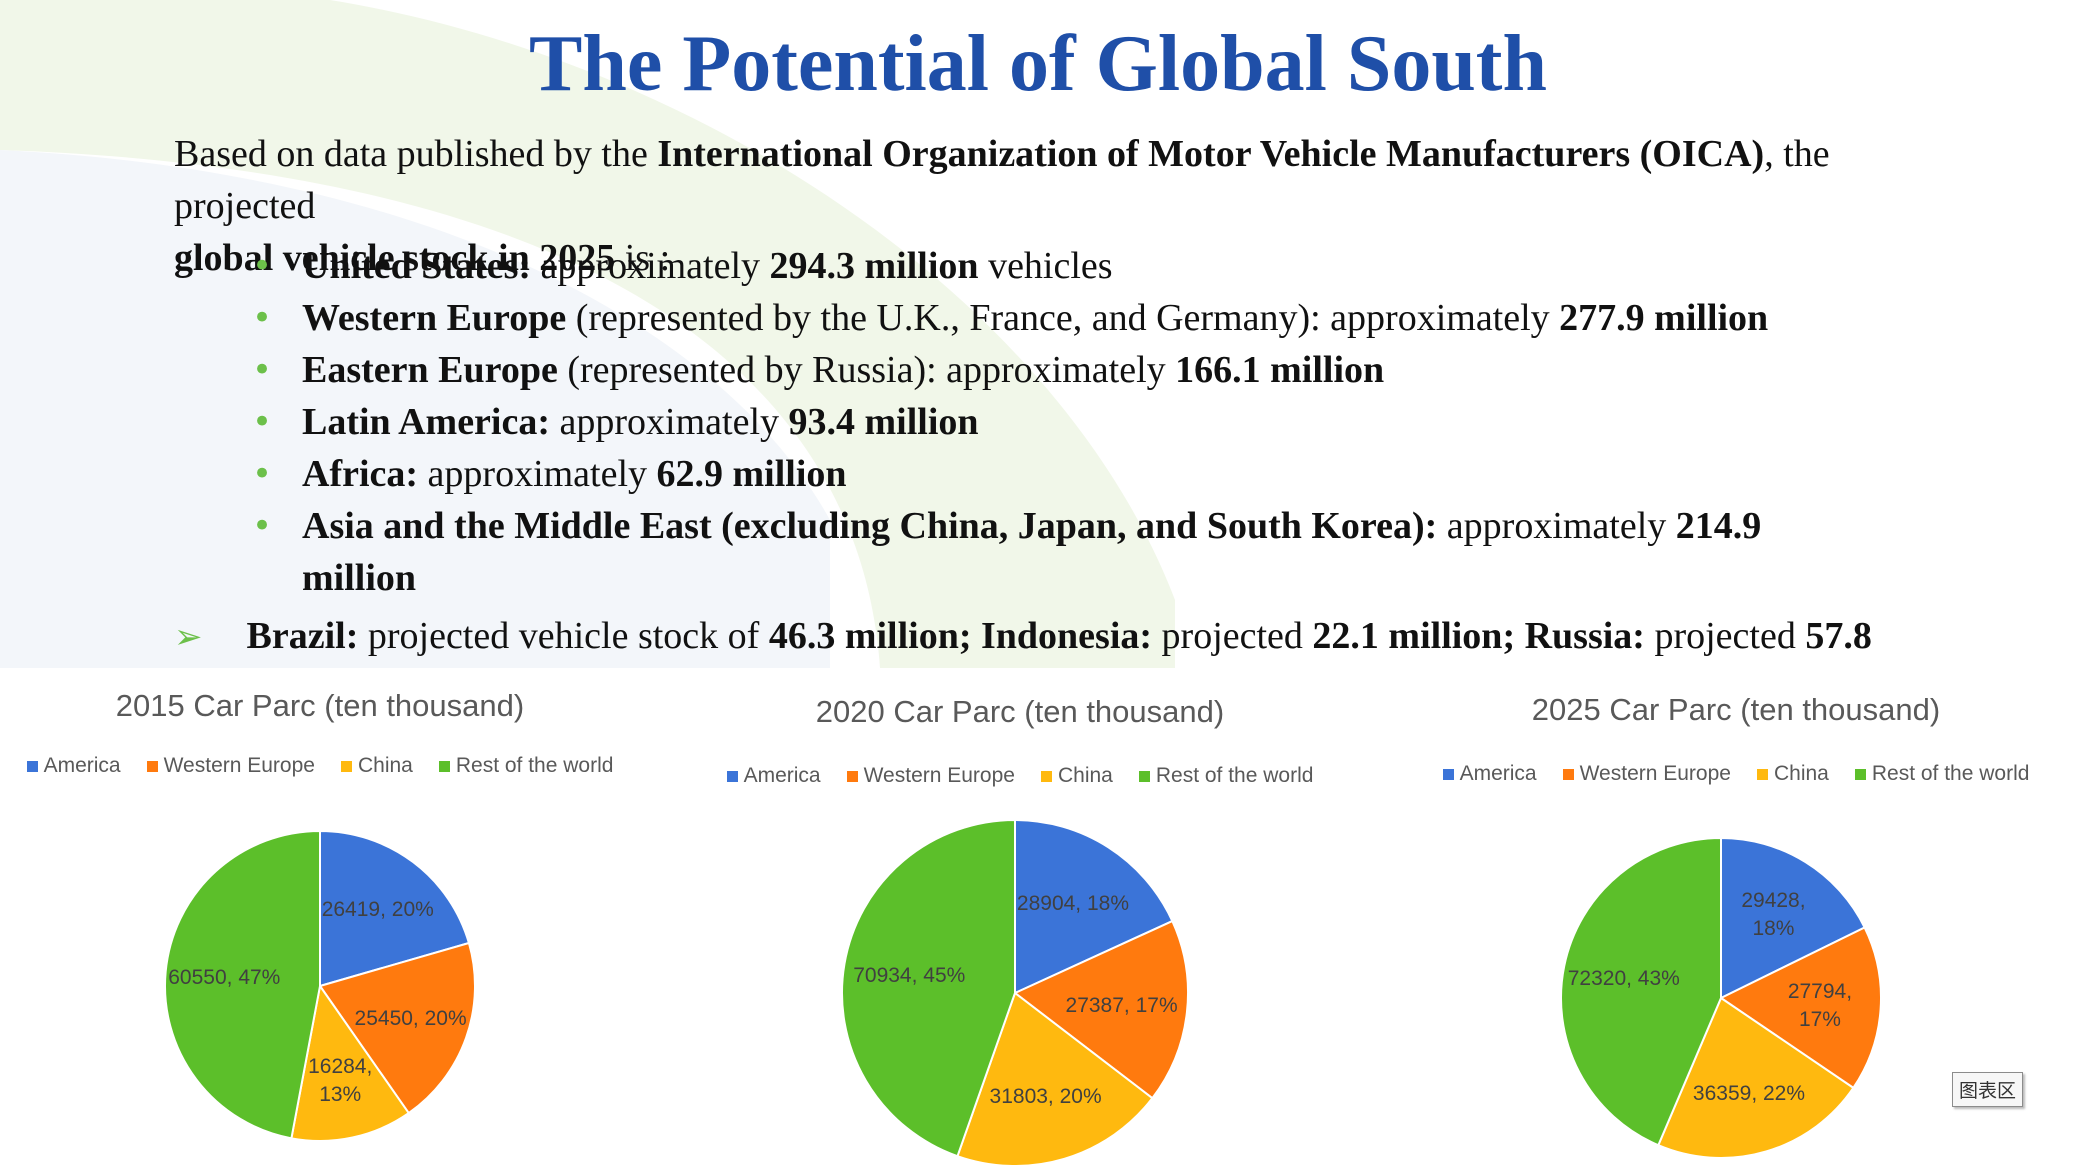 The image size is (2076, 1170). Describe the element at coordinates (866, 370) in the screenshot. I see `item-text: (represented by Russia): approximately` at that location.